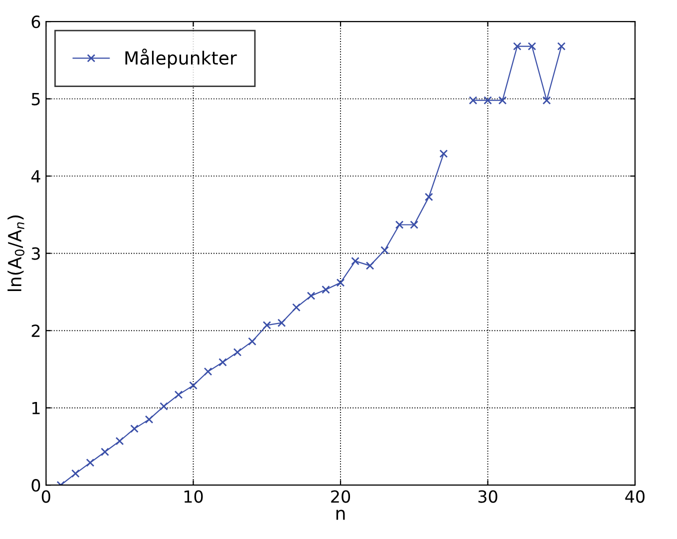 This screenshot has width=677, height=539. Describe the element at coordinates (46, 496) in the screenshot. I see `x-tick-label: 0` at that location.